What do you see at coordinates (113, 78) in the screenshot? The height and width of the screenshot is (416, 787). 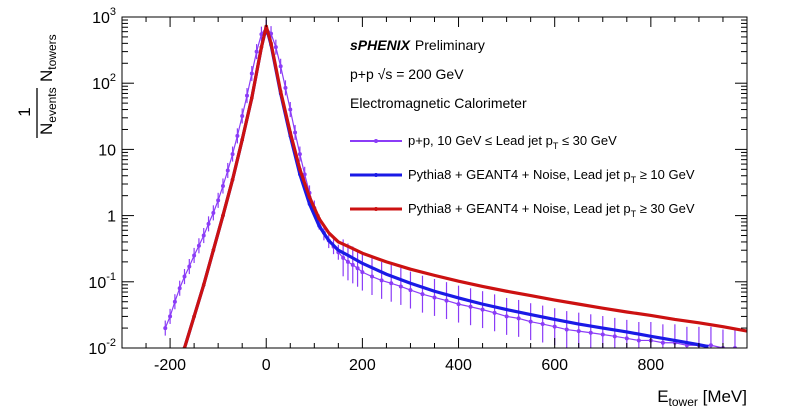 I see `y-tick-exp: 2` at bounding box center [113, 78].